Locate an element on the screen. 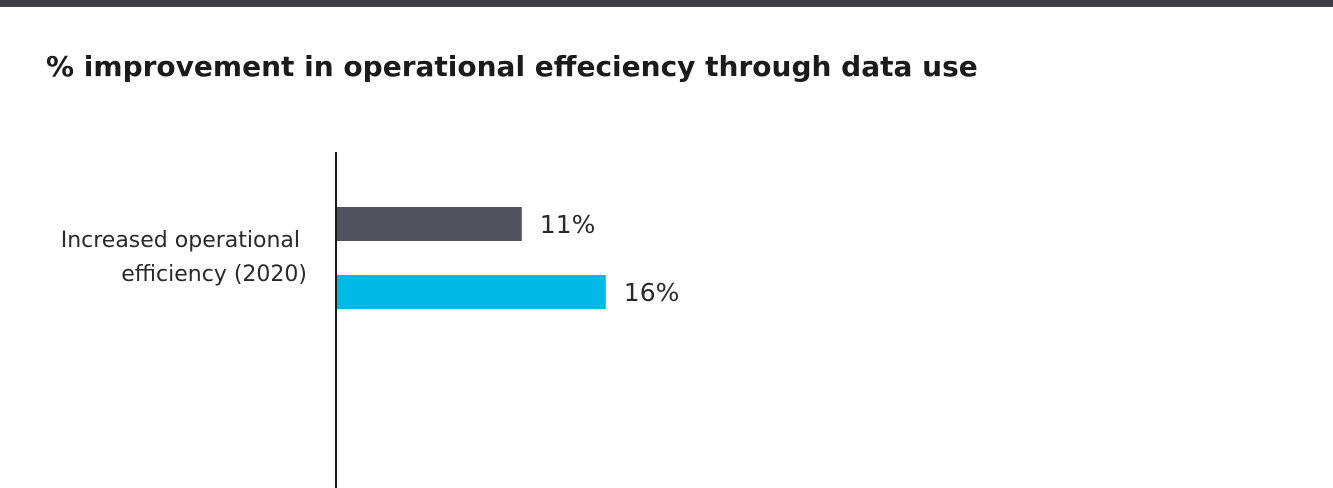  data-label-series-2: 16% is located at coordinates (652, 292).